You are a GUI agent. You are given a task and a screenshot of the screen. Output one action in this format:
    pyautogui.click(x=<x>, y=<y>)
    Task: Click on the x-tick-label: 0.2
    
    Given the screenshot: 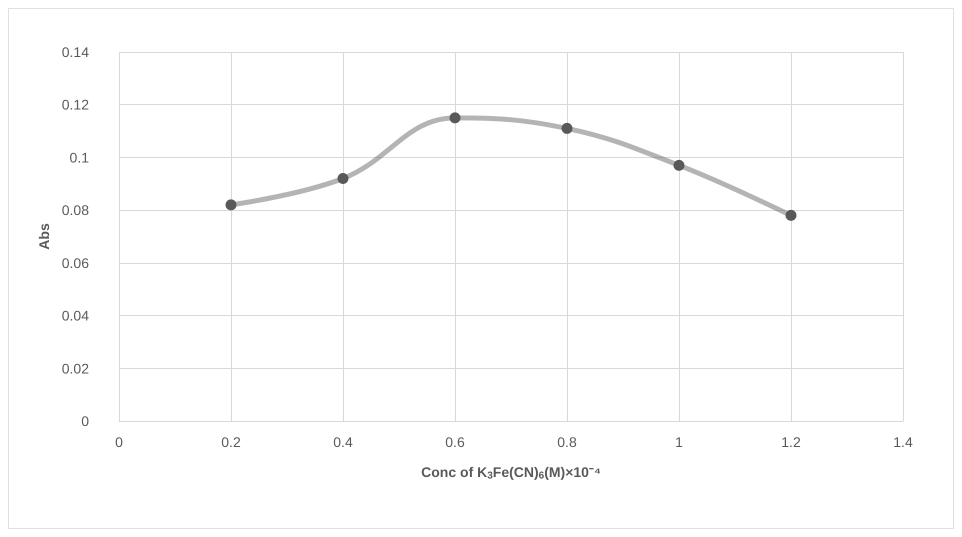 What is the action you would take?
    pyautogui.click(x=231, y=442)
    